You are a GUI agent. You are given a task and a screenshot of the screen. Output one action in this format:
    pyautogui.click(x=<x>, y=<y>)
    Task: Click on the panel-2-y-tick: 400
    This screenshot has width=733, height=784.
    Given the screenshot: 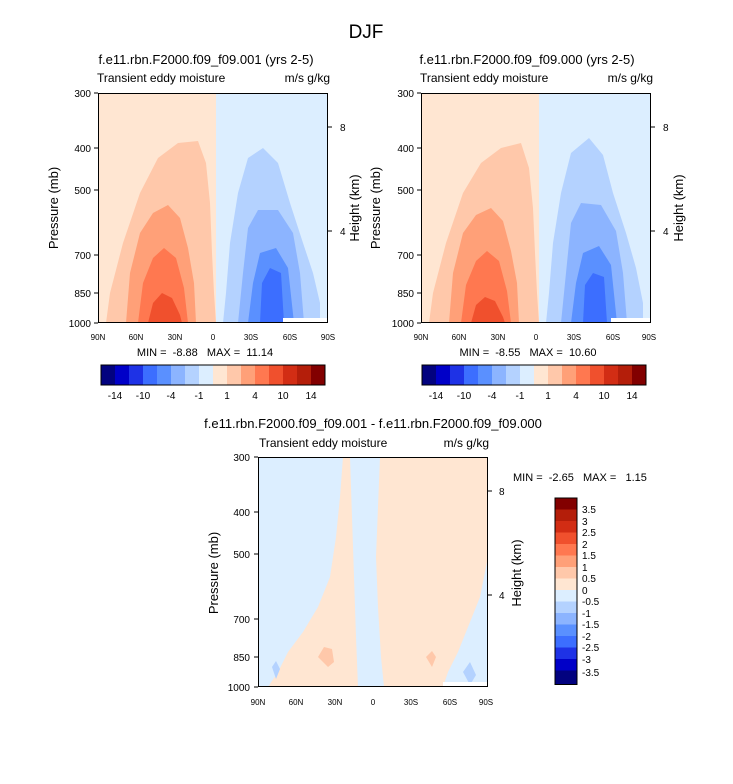 What is the action you would take?
    pyautogui.click(x=405, y=149)
    